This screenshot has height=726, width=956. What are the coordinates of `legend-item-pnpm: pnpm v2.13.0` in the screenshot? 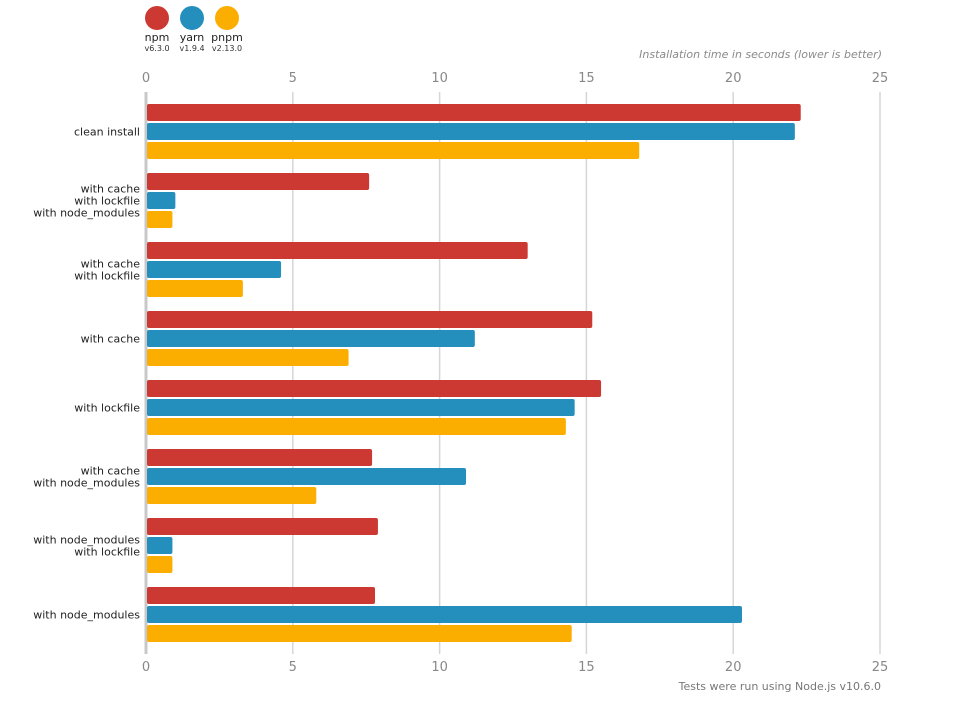 It's located at (227, 30).